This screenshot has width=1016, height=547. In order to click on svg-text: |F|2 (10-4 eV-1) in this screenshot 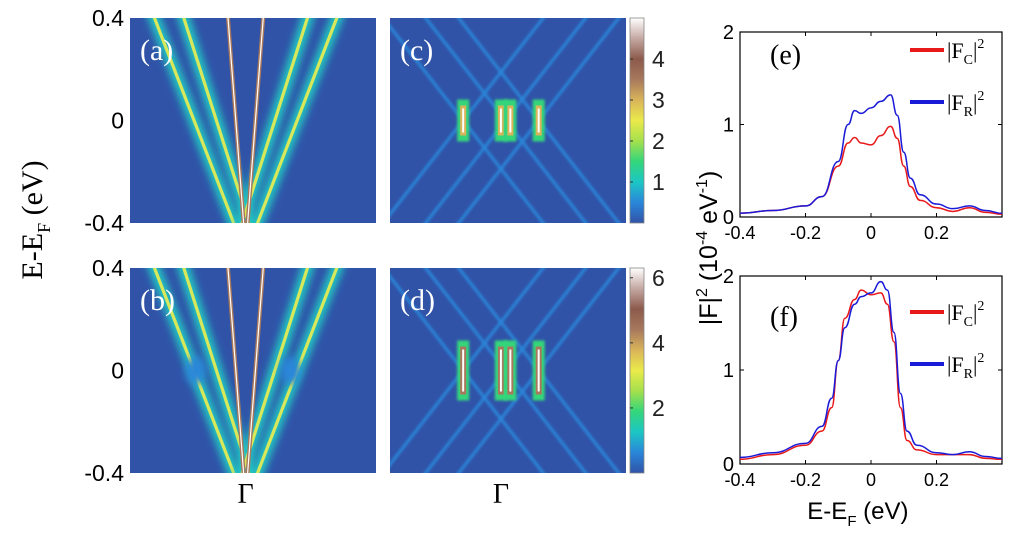, I will do `click(708, 248)`.